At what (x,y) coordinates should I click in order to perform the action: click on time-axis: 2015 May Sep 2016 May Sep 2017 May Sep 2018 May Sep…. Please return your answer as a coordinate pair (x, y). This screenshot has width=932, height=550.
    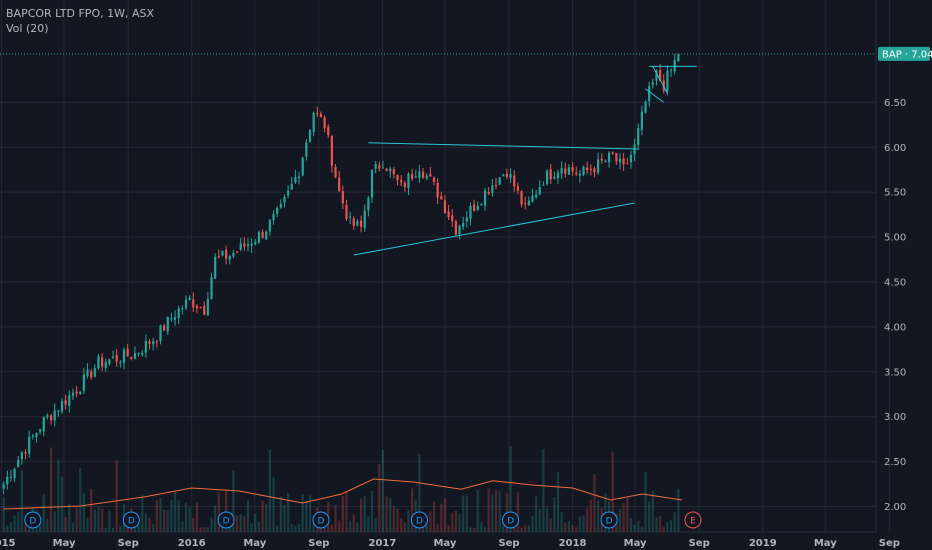
    Looking at the image, I should click on (450, 543).